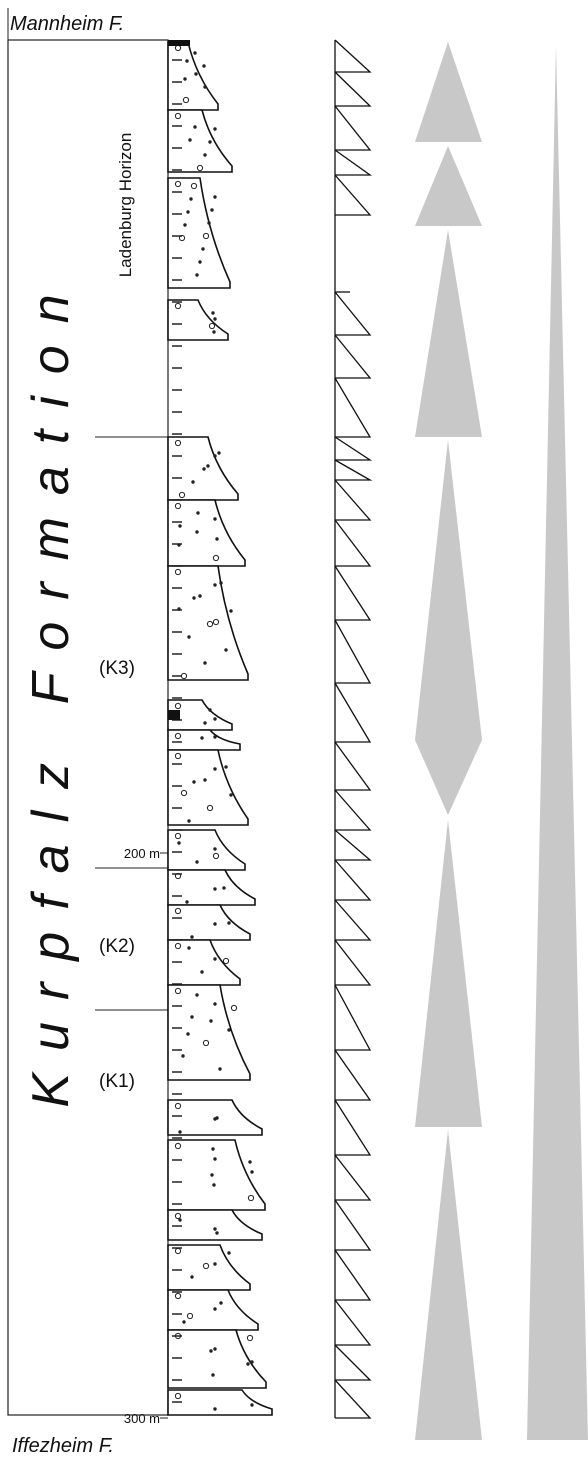 The width and height of the screenshot is (588, 1469). What do you see at coordinates (63, 1446) in the screenshot?
I see `bottom-unit-label: Iffezheim F.` at bounding box center [63, 1446].